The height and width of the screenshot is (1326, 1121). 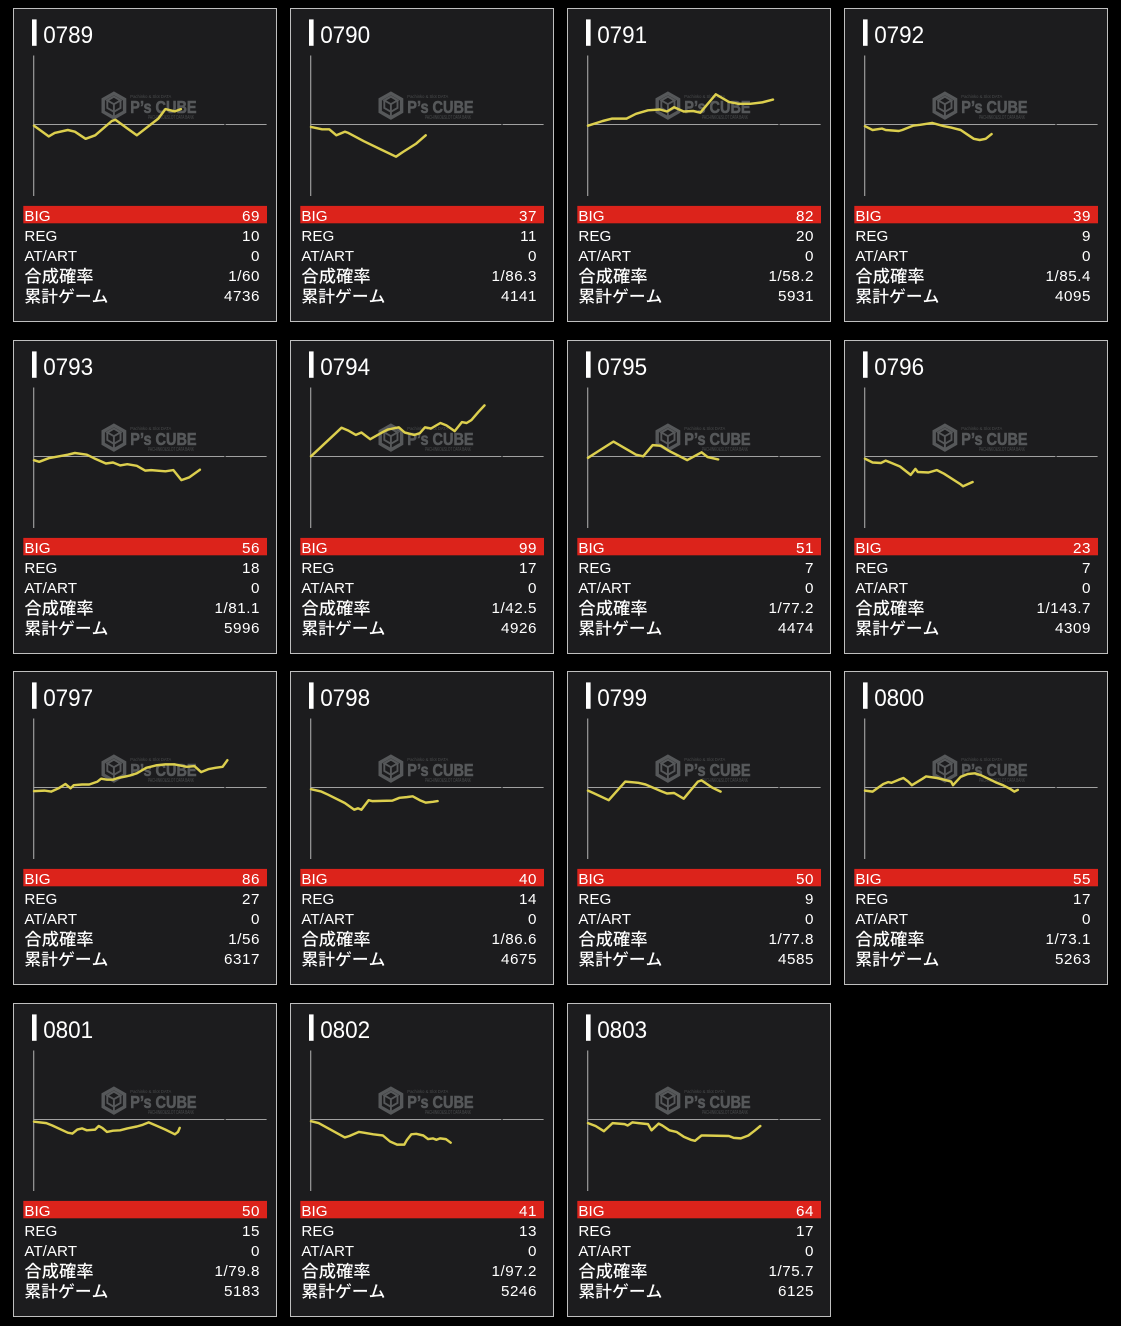 What do you see at coordinates (519, 959) in the screenshot?
I see `svg-text: 4675` at bounding box center [519, 959].